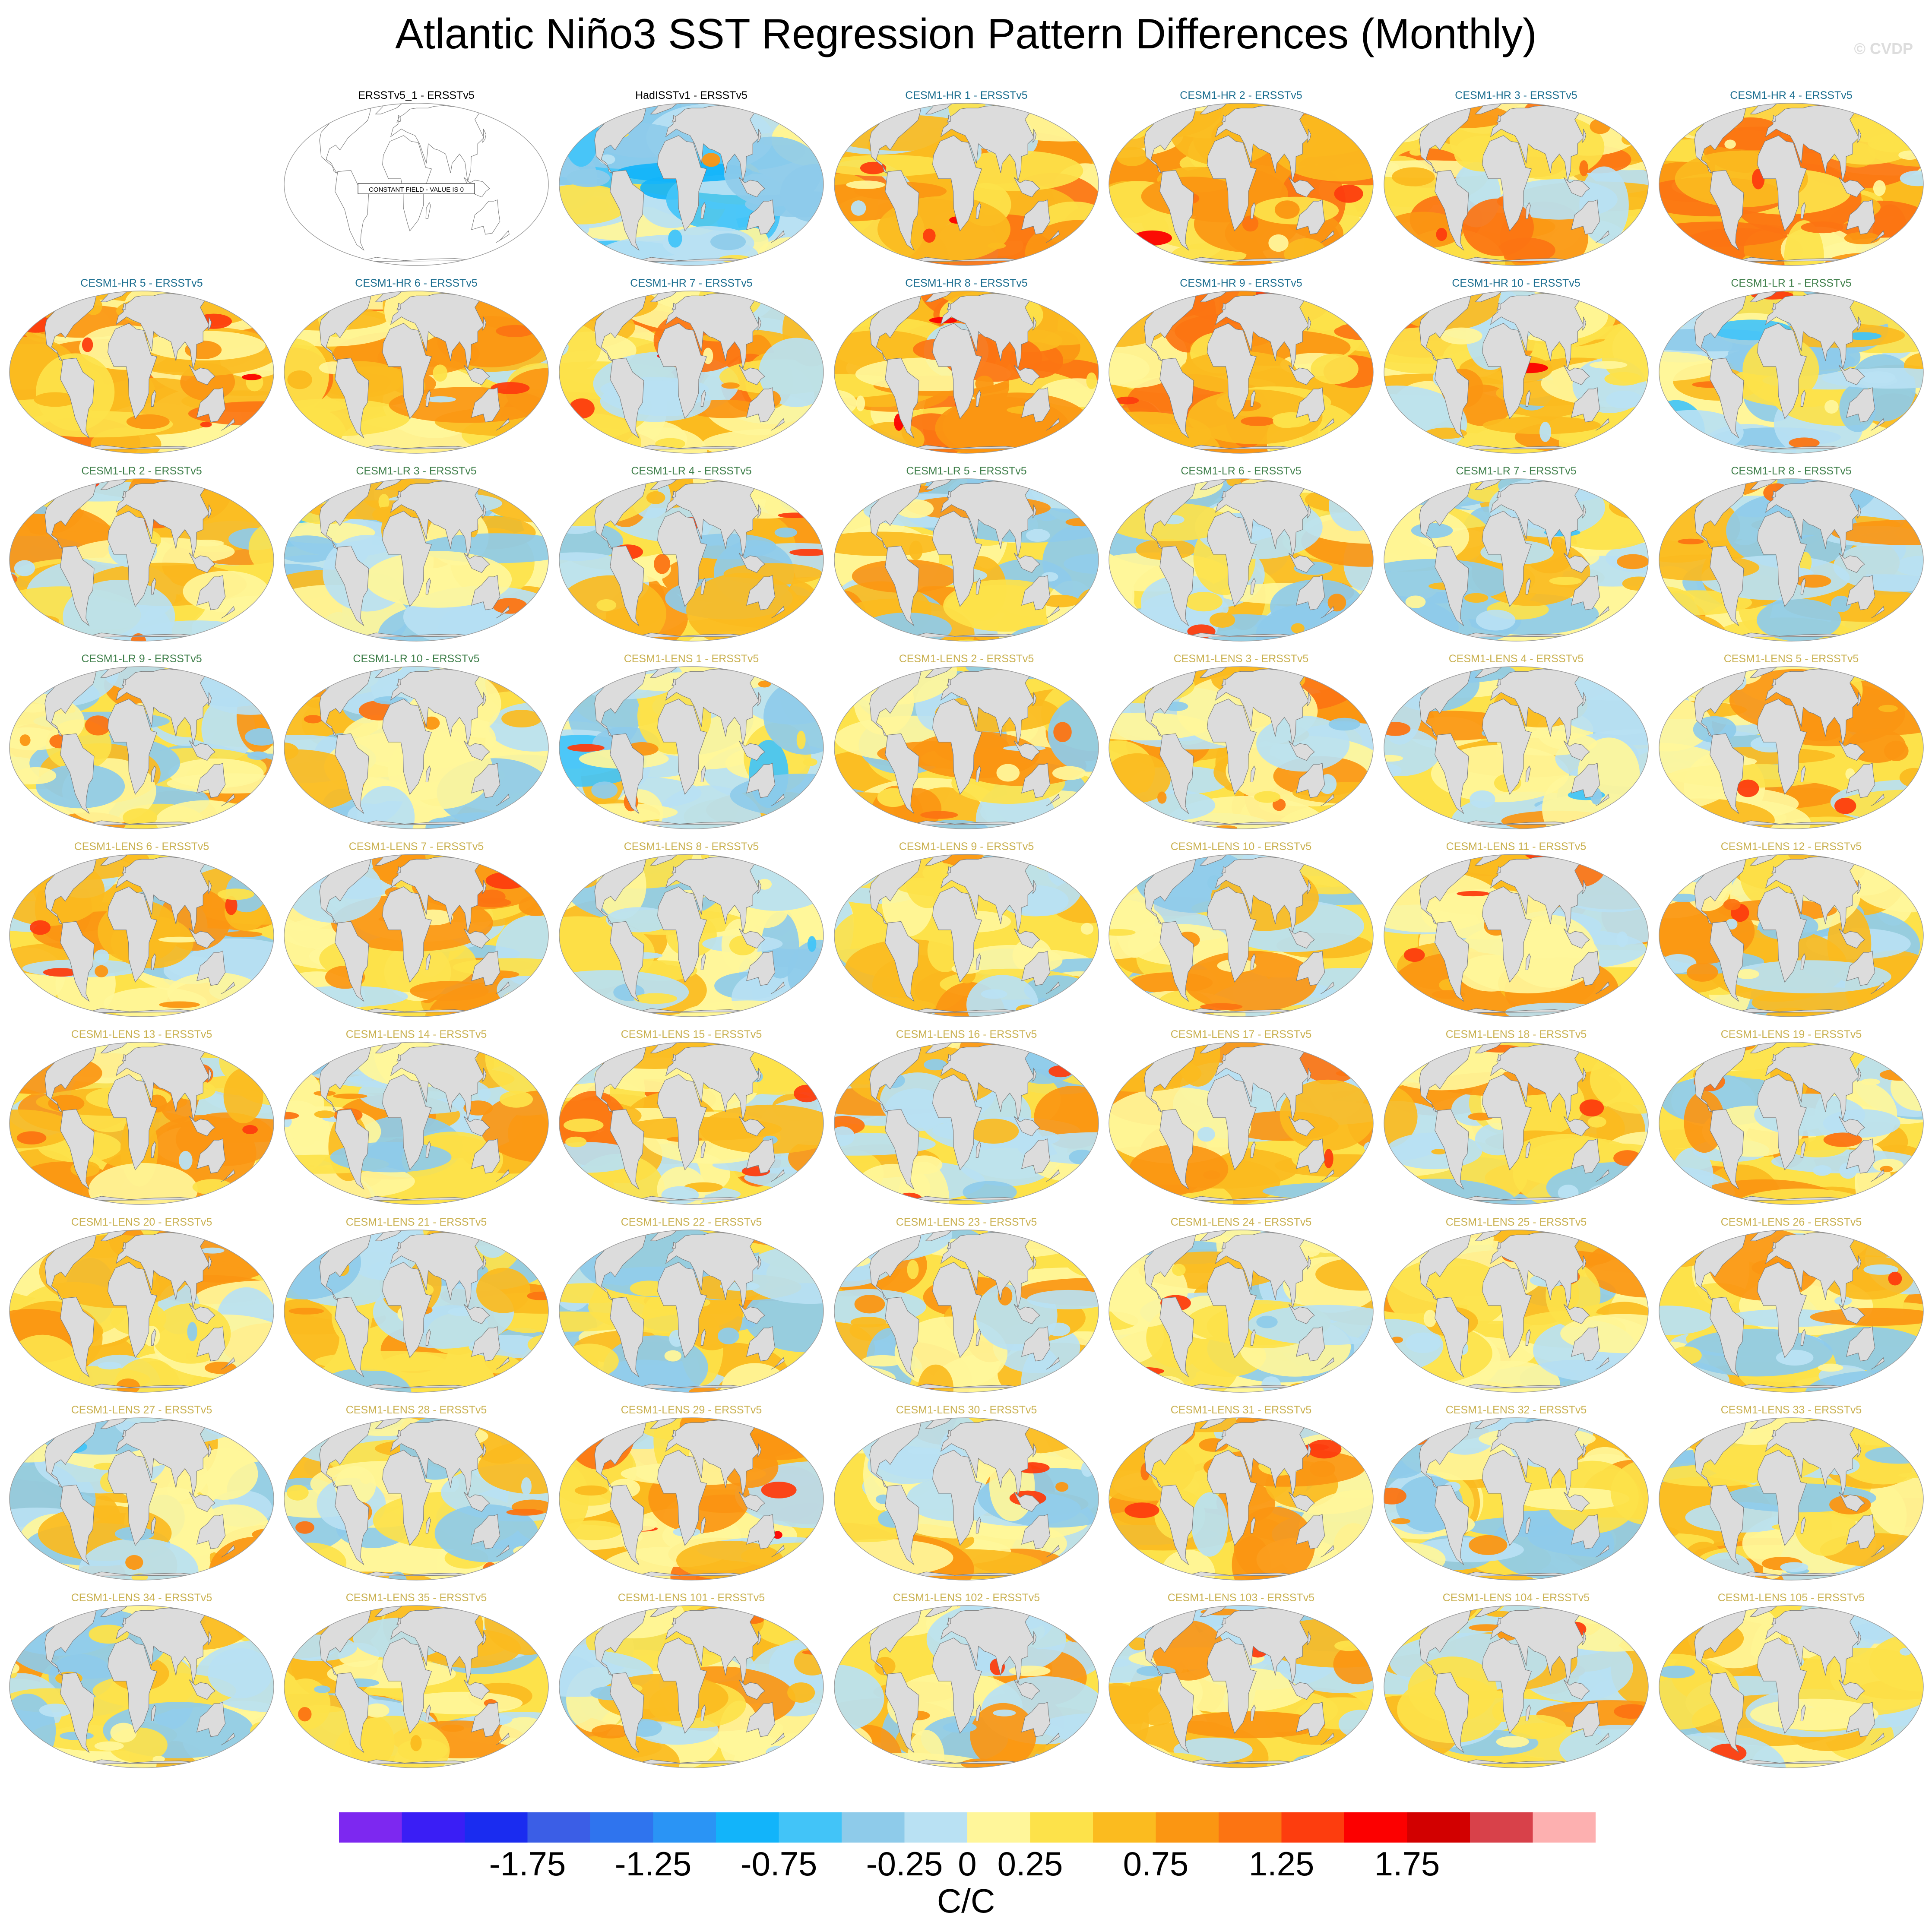 Image resolution: width=1932 pixels, height=1922 pixels. Describe the element at coordinates (1791, 1410) in the screenshot. I see `panel-title: CESM1-LENS 33 - ERSSTv5` at that location.